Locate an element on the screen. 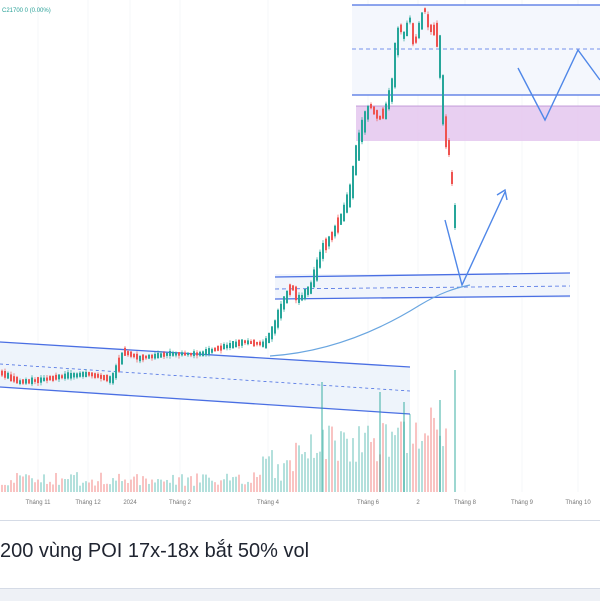 The width and height of the screenshot is (600, 601). support-zone-top is located at coordinates (422, 275).